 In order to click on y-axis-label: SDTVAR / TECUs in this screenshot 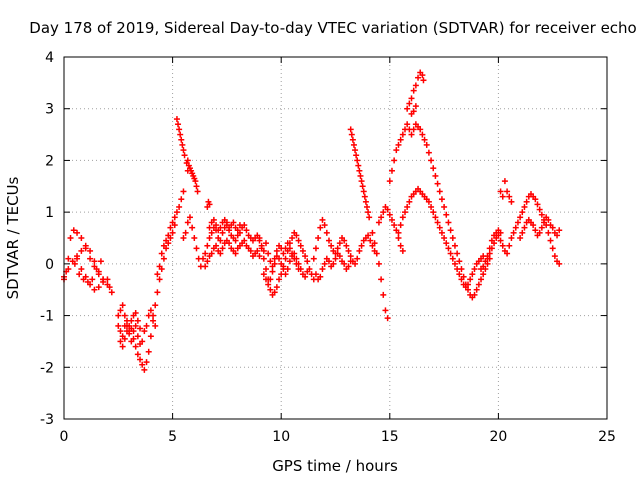, I will do `click(13, 237)`.